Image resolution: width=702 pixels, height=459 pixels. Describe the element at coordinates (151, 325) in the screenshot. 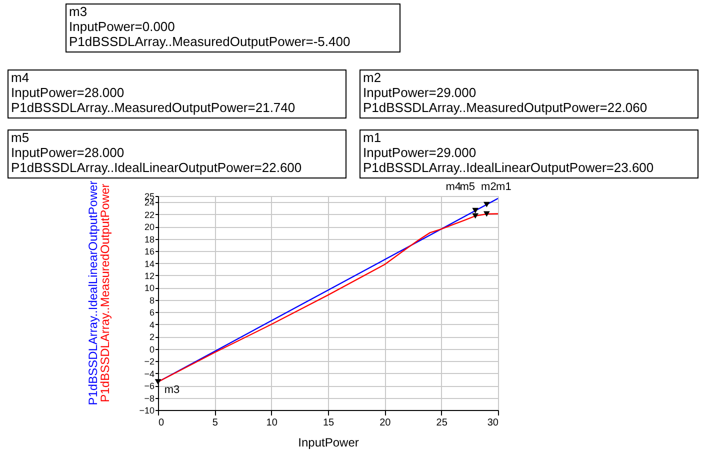

I see `y-tick-label: 4` at that location.